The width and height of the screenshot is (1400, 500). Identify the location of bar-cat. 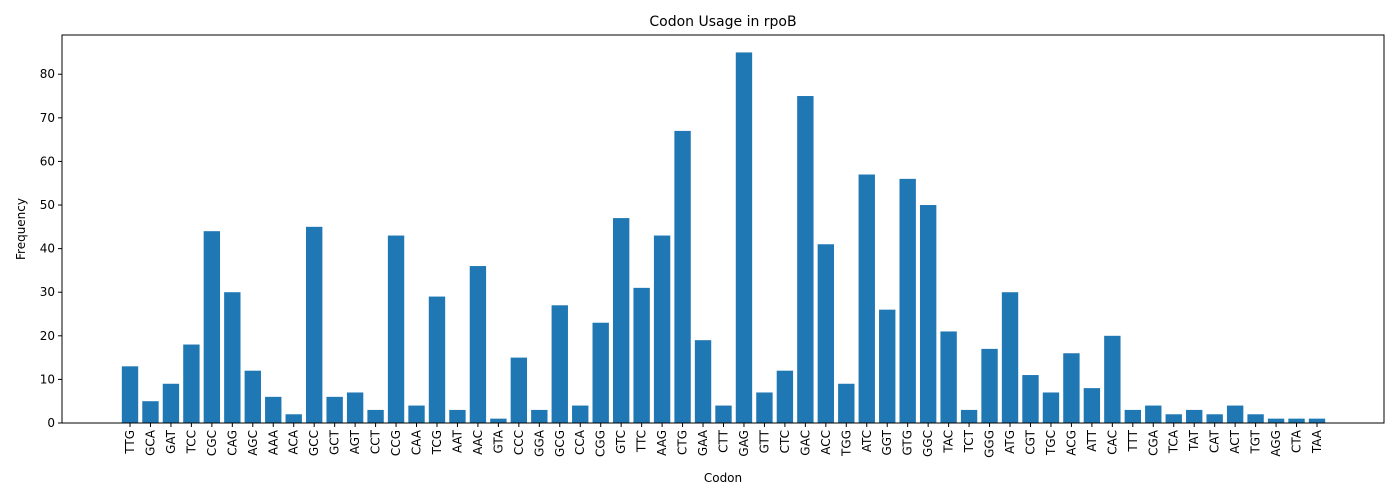
(1214, 418).